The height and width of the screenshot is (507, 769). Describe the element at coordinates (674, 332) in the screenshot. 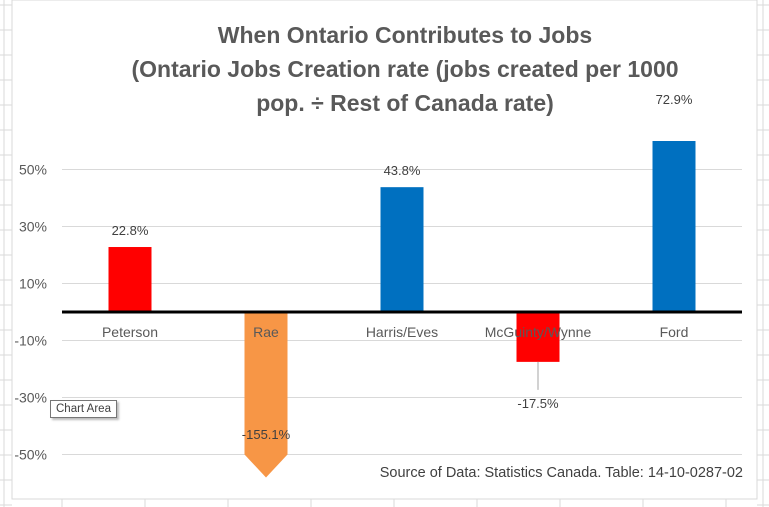

I see `x-tick-label: Ford` at that location.